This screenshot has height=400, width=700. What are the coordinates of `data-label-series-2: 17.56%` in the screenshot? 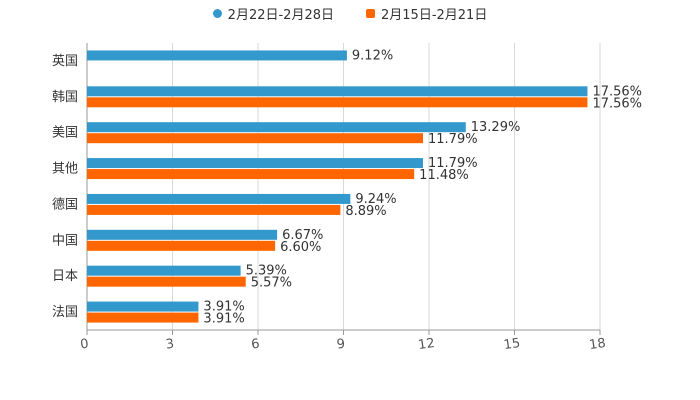 It's located at (617, 103).